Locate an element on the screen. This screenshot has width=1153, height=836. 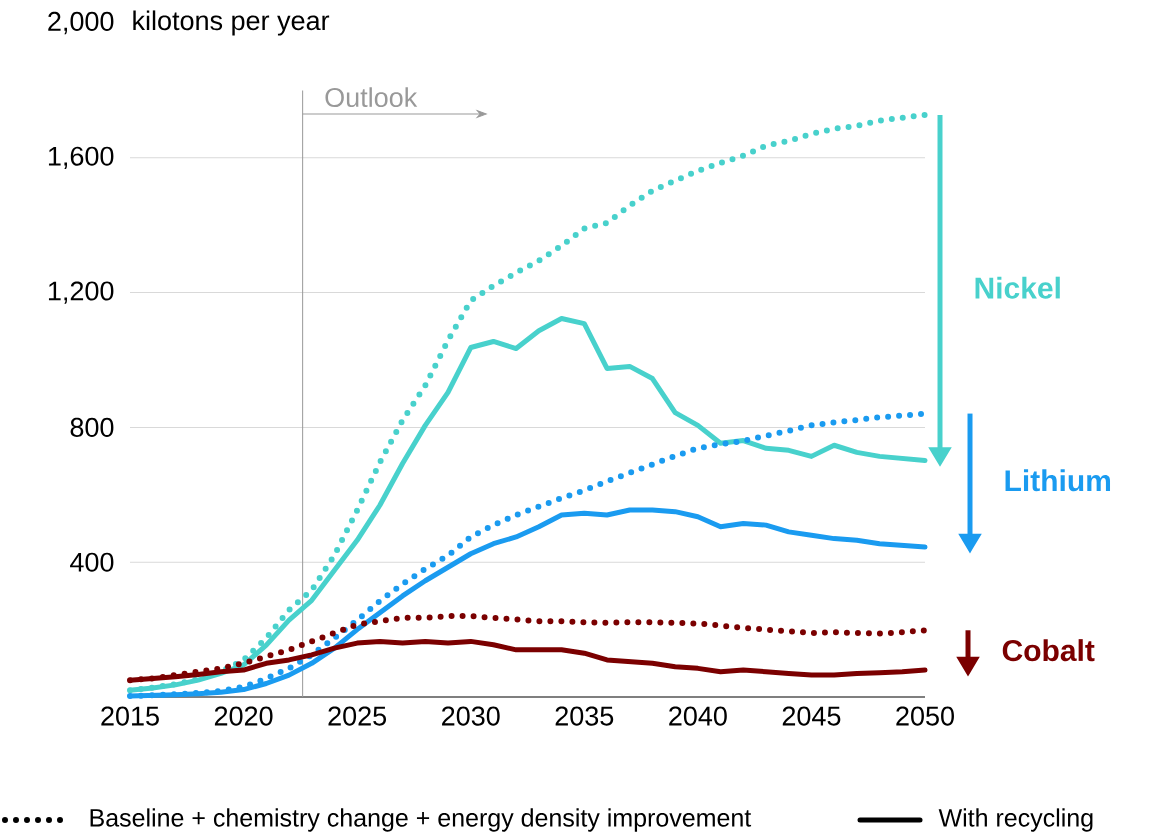
text: Lithium is located at coordinates (1058, 480).